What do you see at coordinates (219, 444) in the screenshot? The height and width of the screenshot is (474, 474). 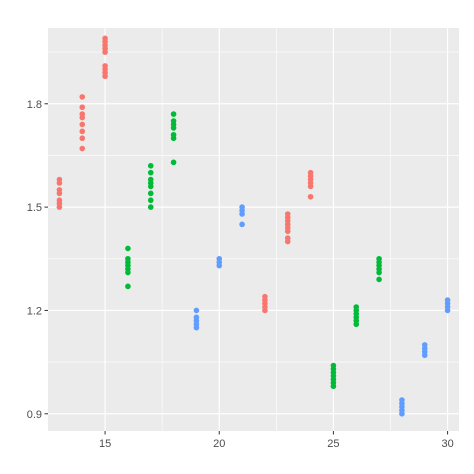 I see `x-tick-label: 20` at bounding box center [219, 444].